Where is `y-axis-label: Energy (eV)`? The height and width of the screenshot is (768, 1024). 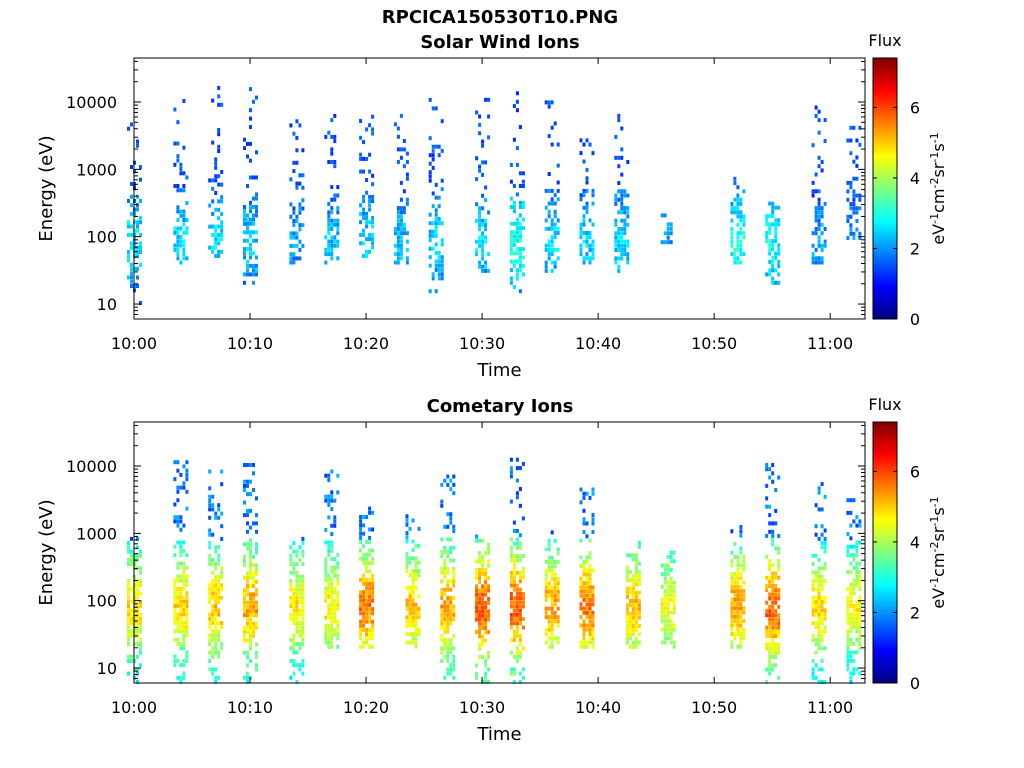
y-axis-label: Energy (eV) is located at coordinates (46, 188).